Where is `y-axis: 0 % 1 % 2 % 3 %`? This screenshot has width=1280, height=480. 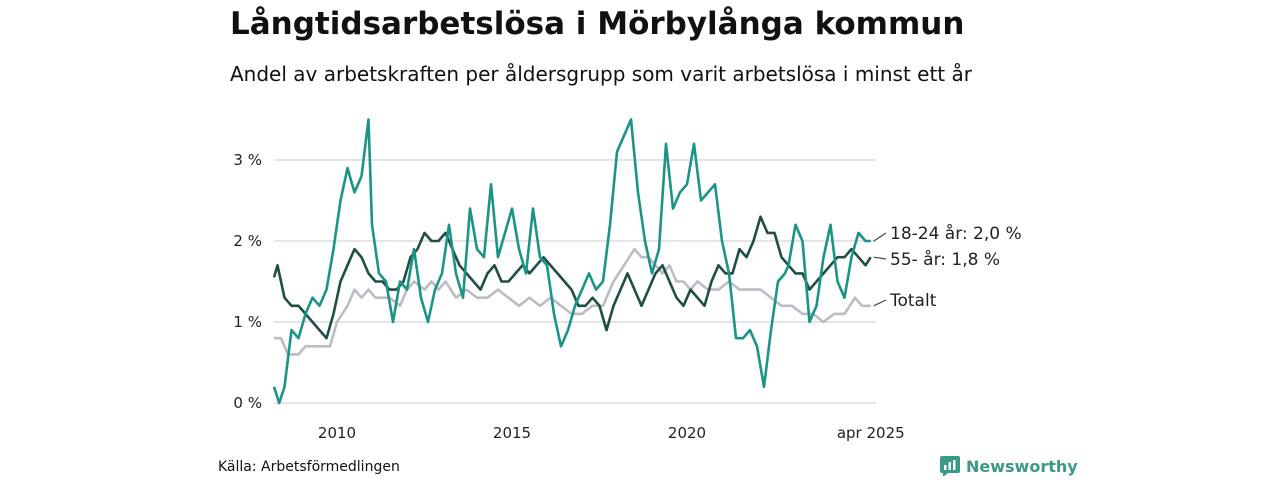 y-axis: 0 % 1 % 2 % 3 % is located at coordinates (247, 281).